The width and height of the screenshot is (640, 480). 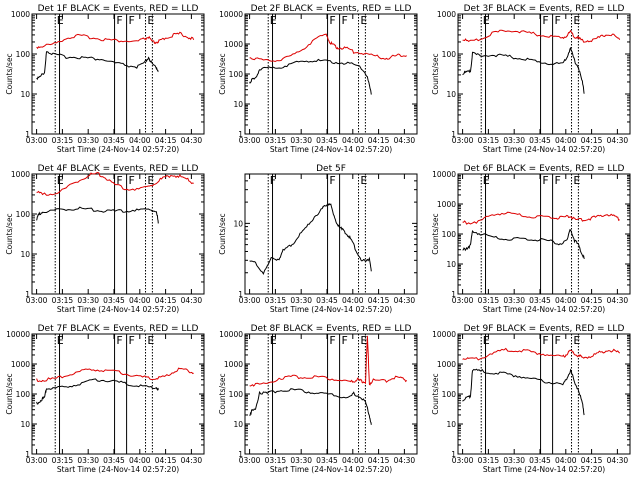 I want to click on plot-frame, so click(x=544, y=394).